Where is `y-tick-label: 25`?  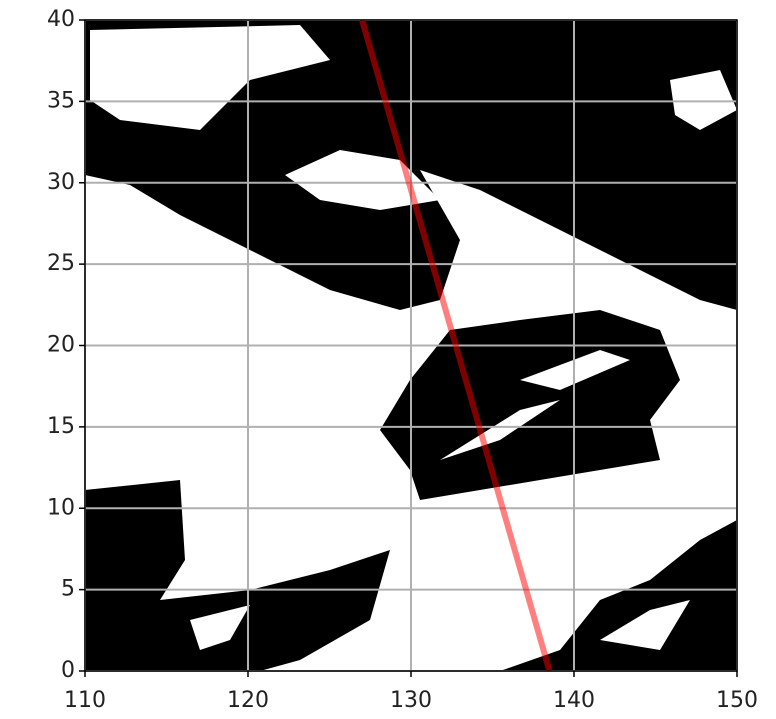 y-tick-label: 25 is located at coordinates (61, 263).